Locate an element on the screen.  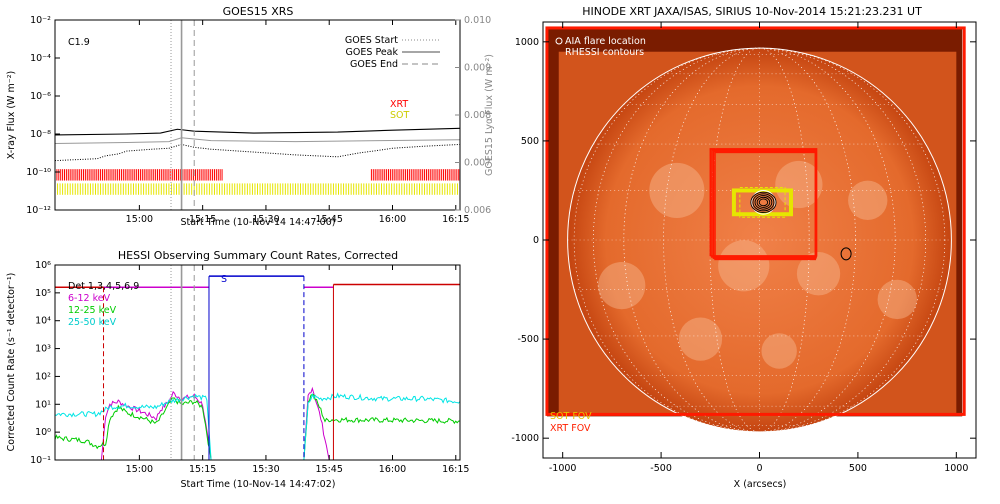
goes-xtick-label: 16:15 is located at coordinates (455, 219).